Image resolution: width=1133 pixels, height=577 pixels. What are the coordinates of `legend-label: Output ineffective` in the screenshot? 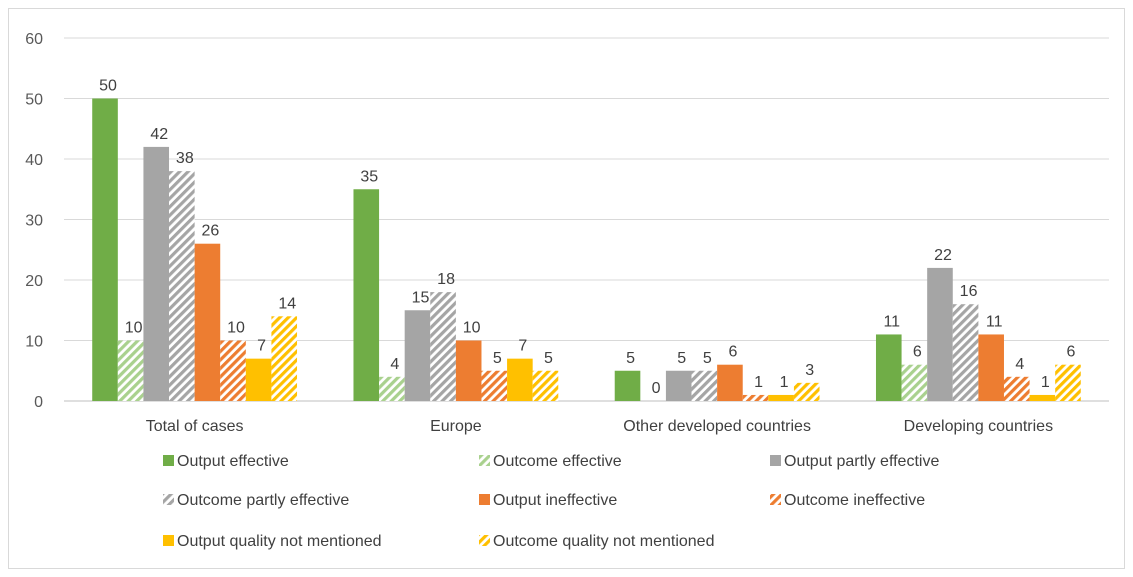 It's located at (555, 500).